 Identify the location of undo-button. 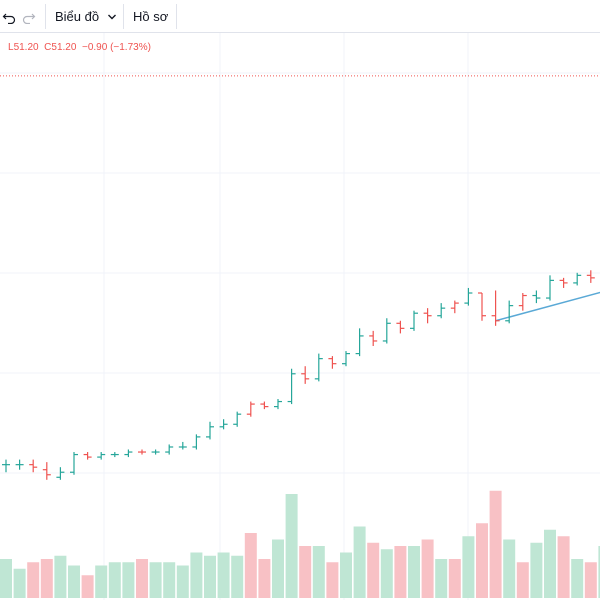
(10, 16).